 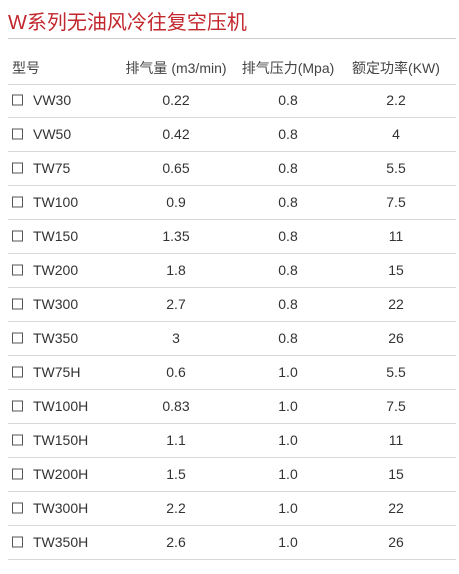 What do you see at coordinates (61, 406) in the screenshot?
I see `model-name: TW100H` at bounding box center [61, 406].